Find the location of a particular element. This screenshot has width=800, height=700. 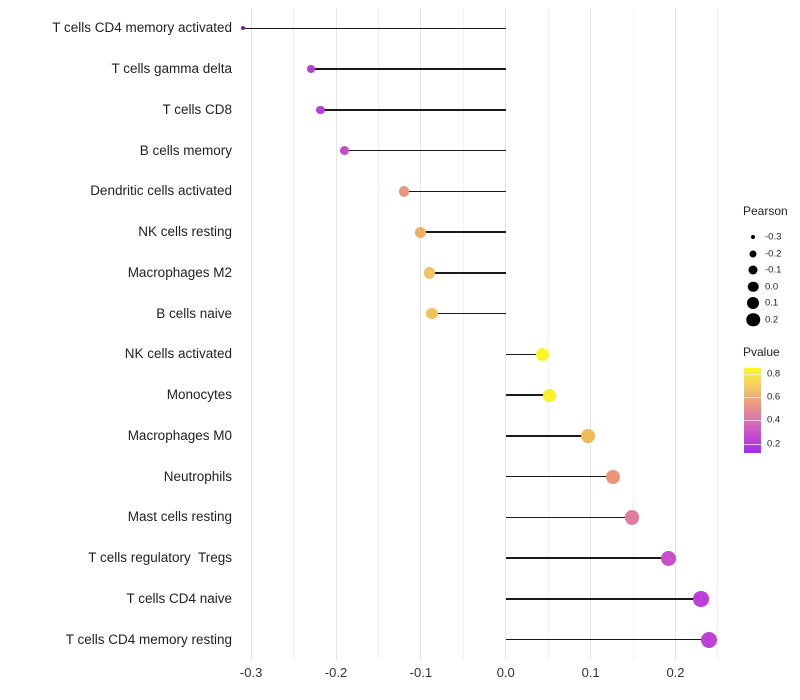

size-legend-title: Pearson is located at coordinates (765, 211).